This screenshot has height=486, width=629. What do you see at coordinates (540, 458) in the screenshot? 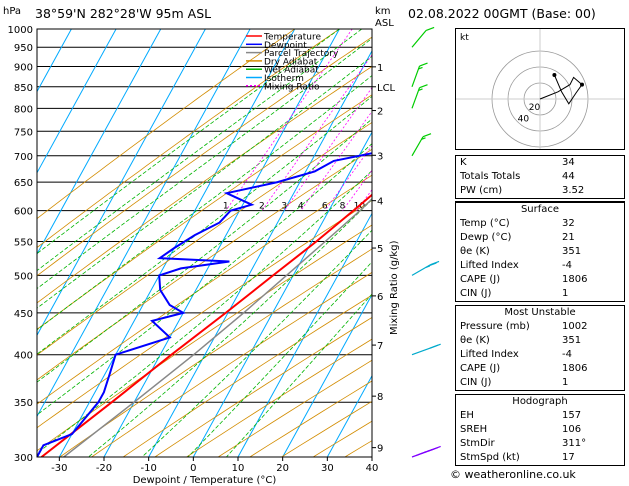
I see `table-row: StmSpd (kt) 17` at bounding box center [540, 458].